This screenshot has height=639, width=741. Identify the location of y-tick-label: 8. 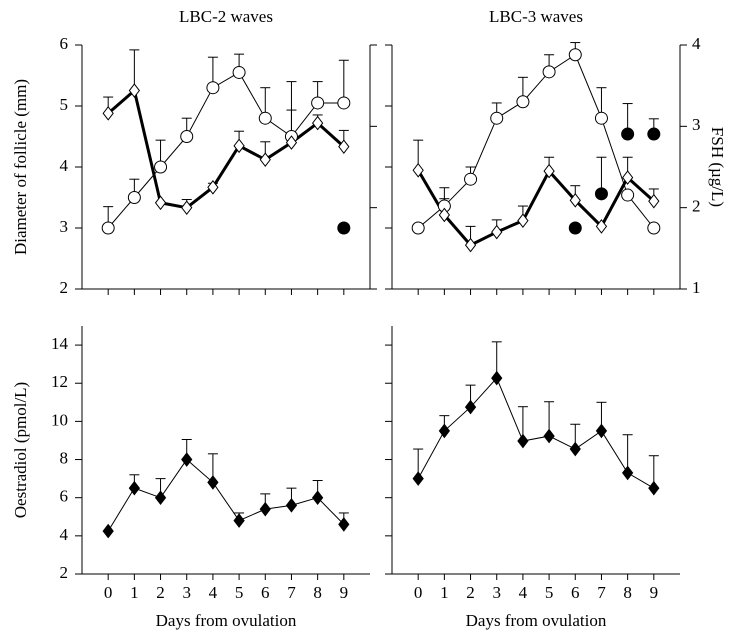
(64, 457).